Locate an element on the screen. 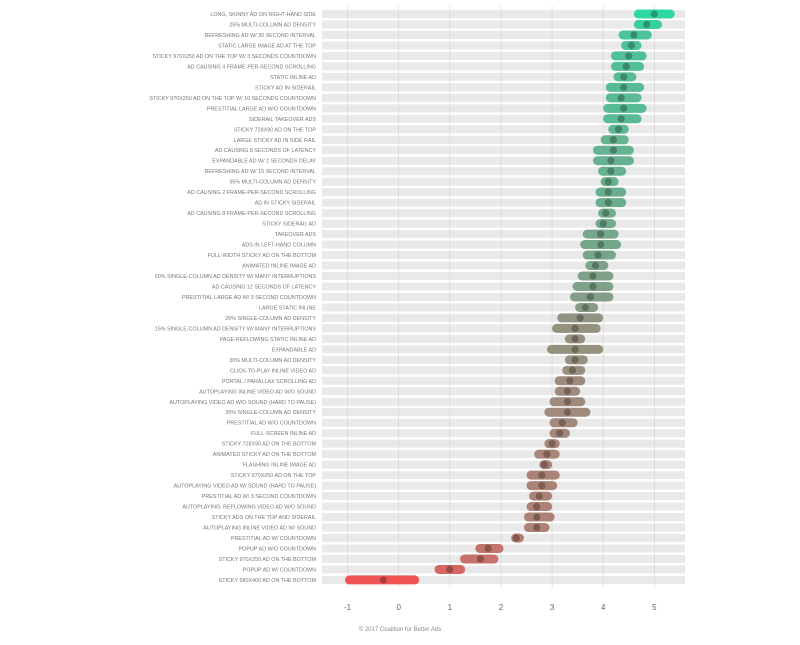  row-label: STICKY SIDERAIL AD is located at coordinates (289, 225).